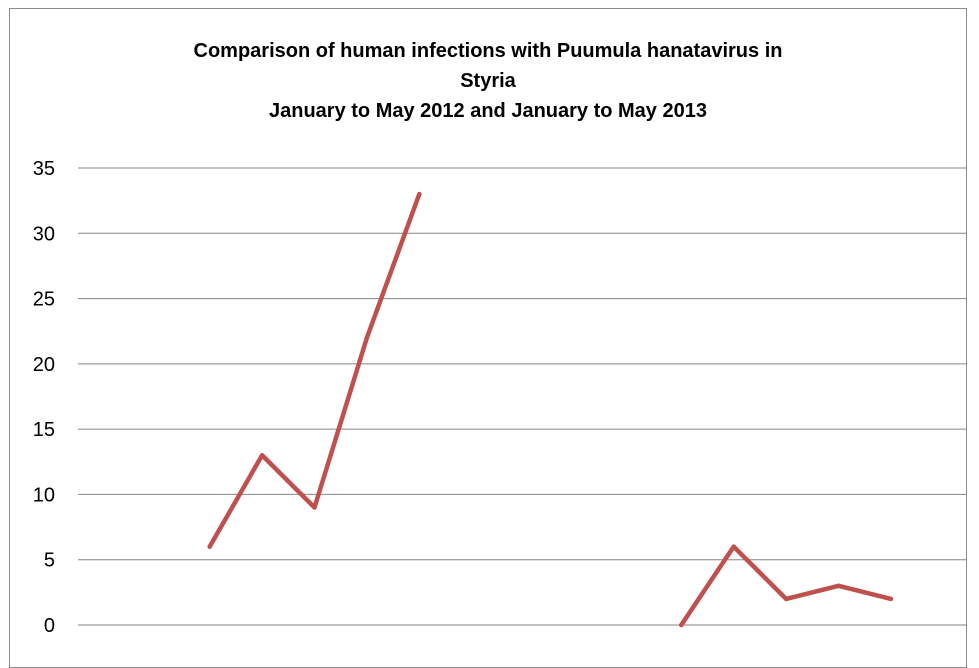 This screenshot has width=979, height=668. Describe the element at coordinates (44, 300) in the screenshot. I see `y-tick-label-25: 25` at that location.